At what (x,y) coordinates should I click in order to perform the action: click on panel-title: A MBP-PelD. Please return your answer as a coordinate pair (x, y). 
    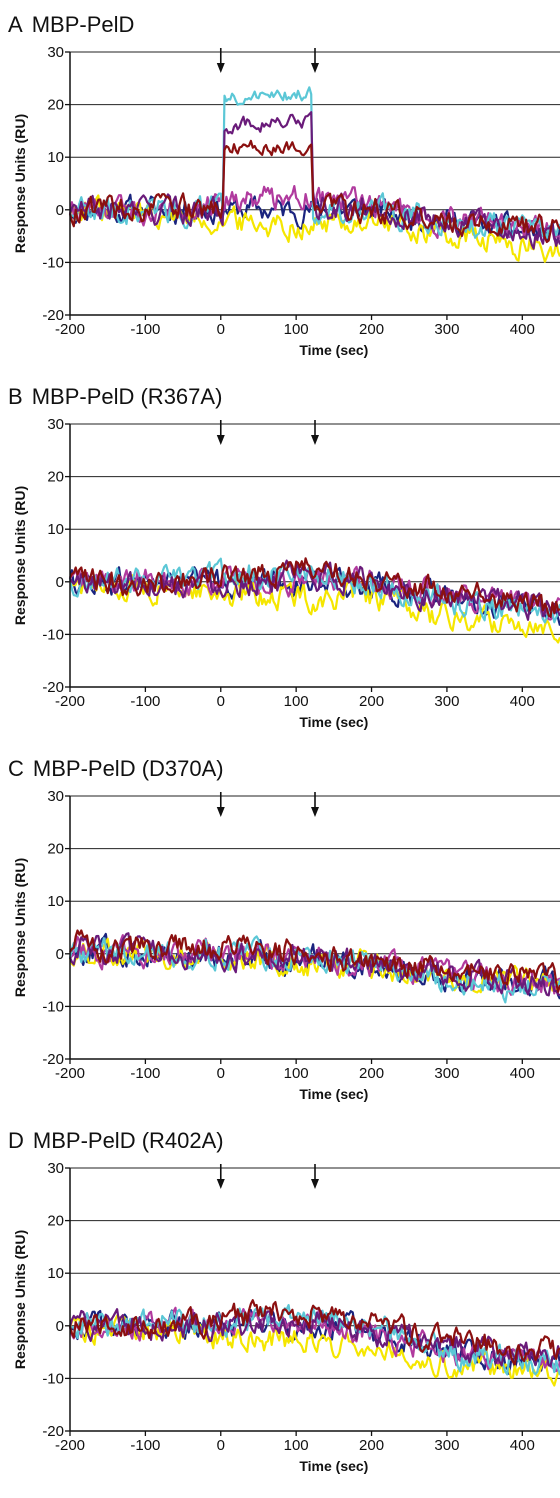
    Looking at the image, I should click on (75, 25).